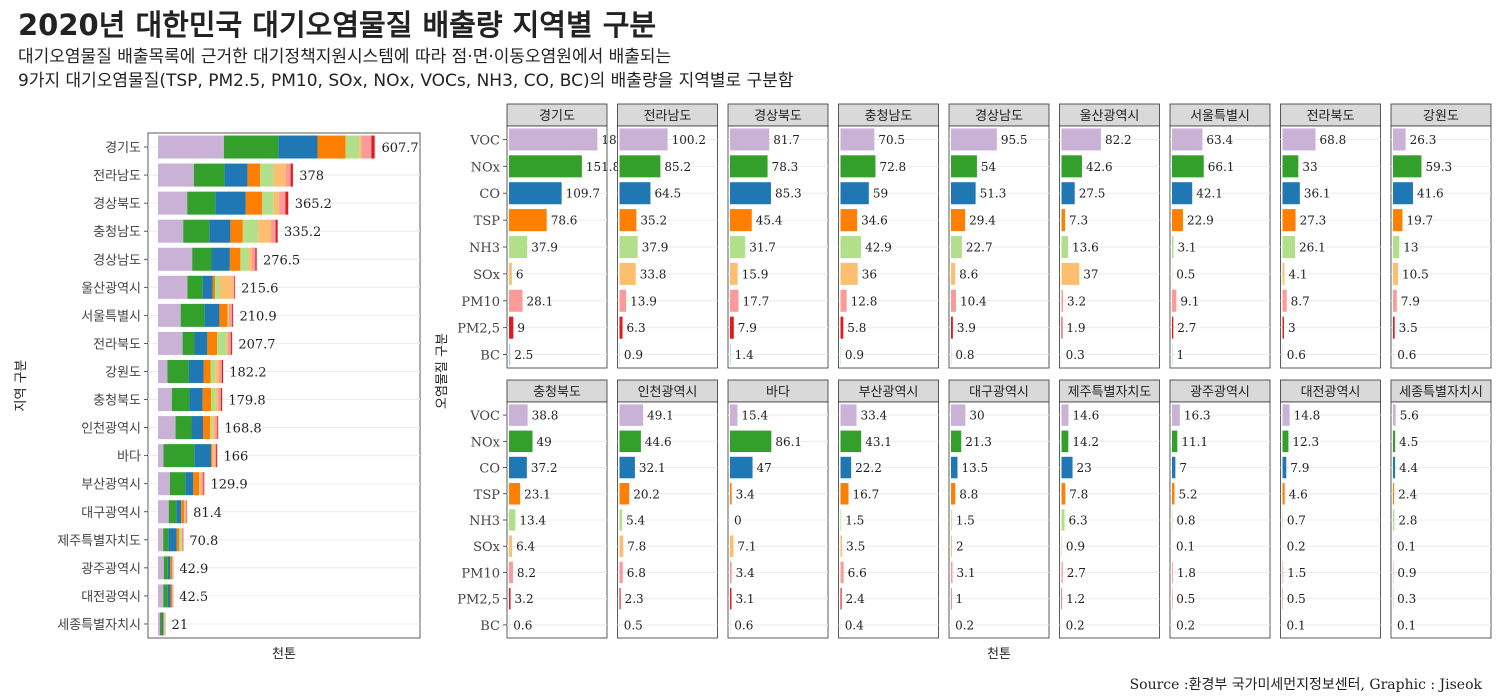  What do you see at coordinates (653, 221) in the screenshot?
I see `facet-value-label: 35.2` at bounding box center [653, 221].